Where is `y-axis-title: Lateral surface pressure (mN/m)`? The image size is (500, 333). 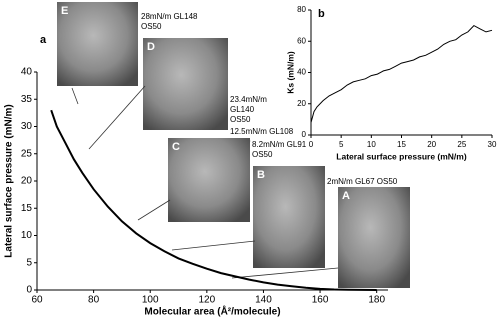 y-axis-title: Lateral surface pressure (mN/m) is located at coordinates (9, 180).